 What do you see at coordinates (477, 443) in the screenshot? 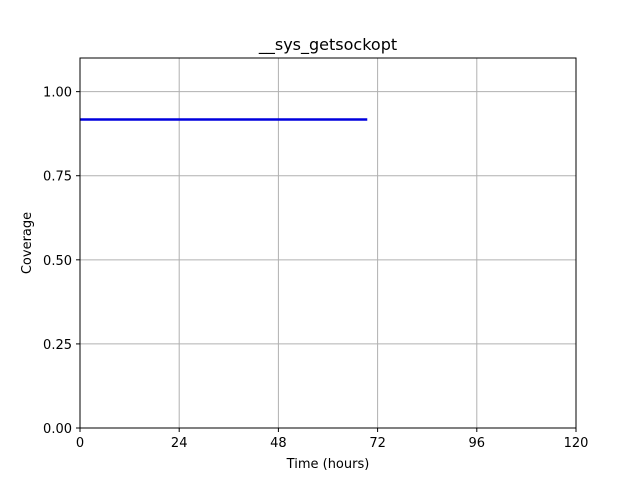
I see `x-tick-label: 96` at bounding box center [477, 443].